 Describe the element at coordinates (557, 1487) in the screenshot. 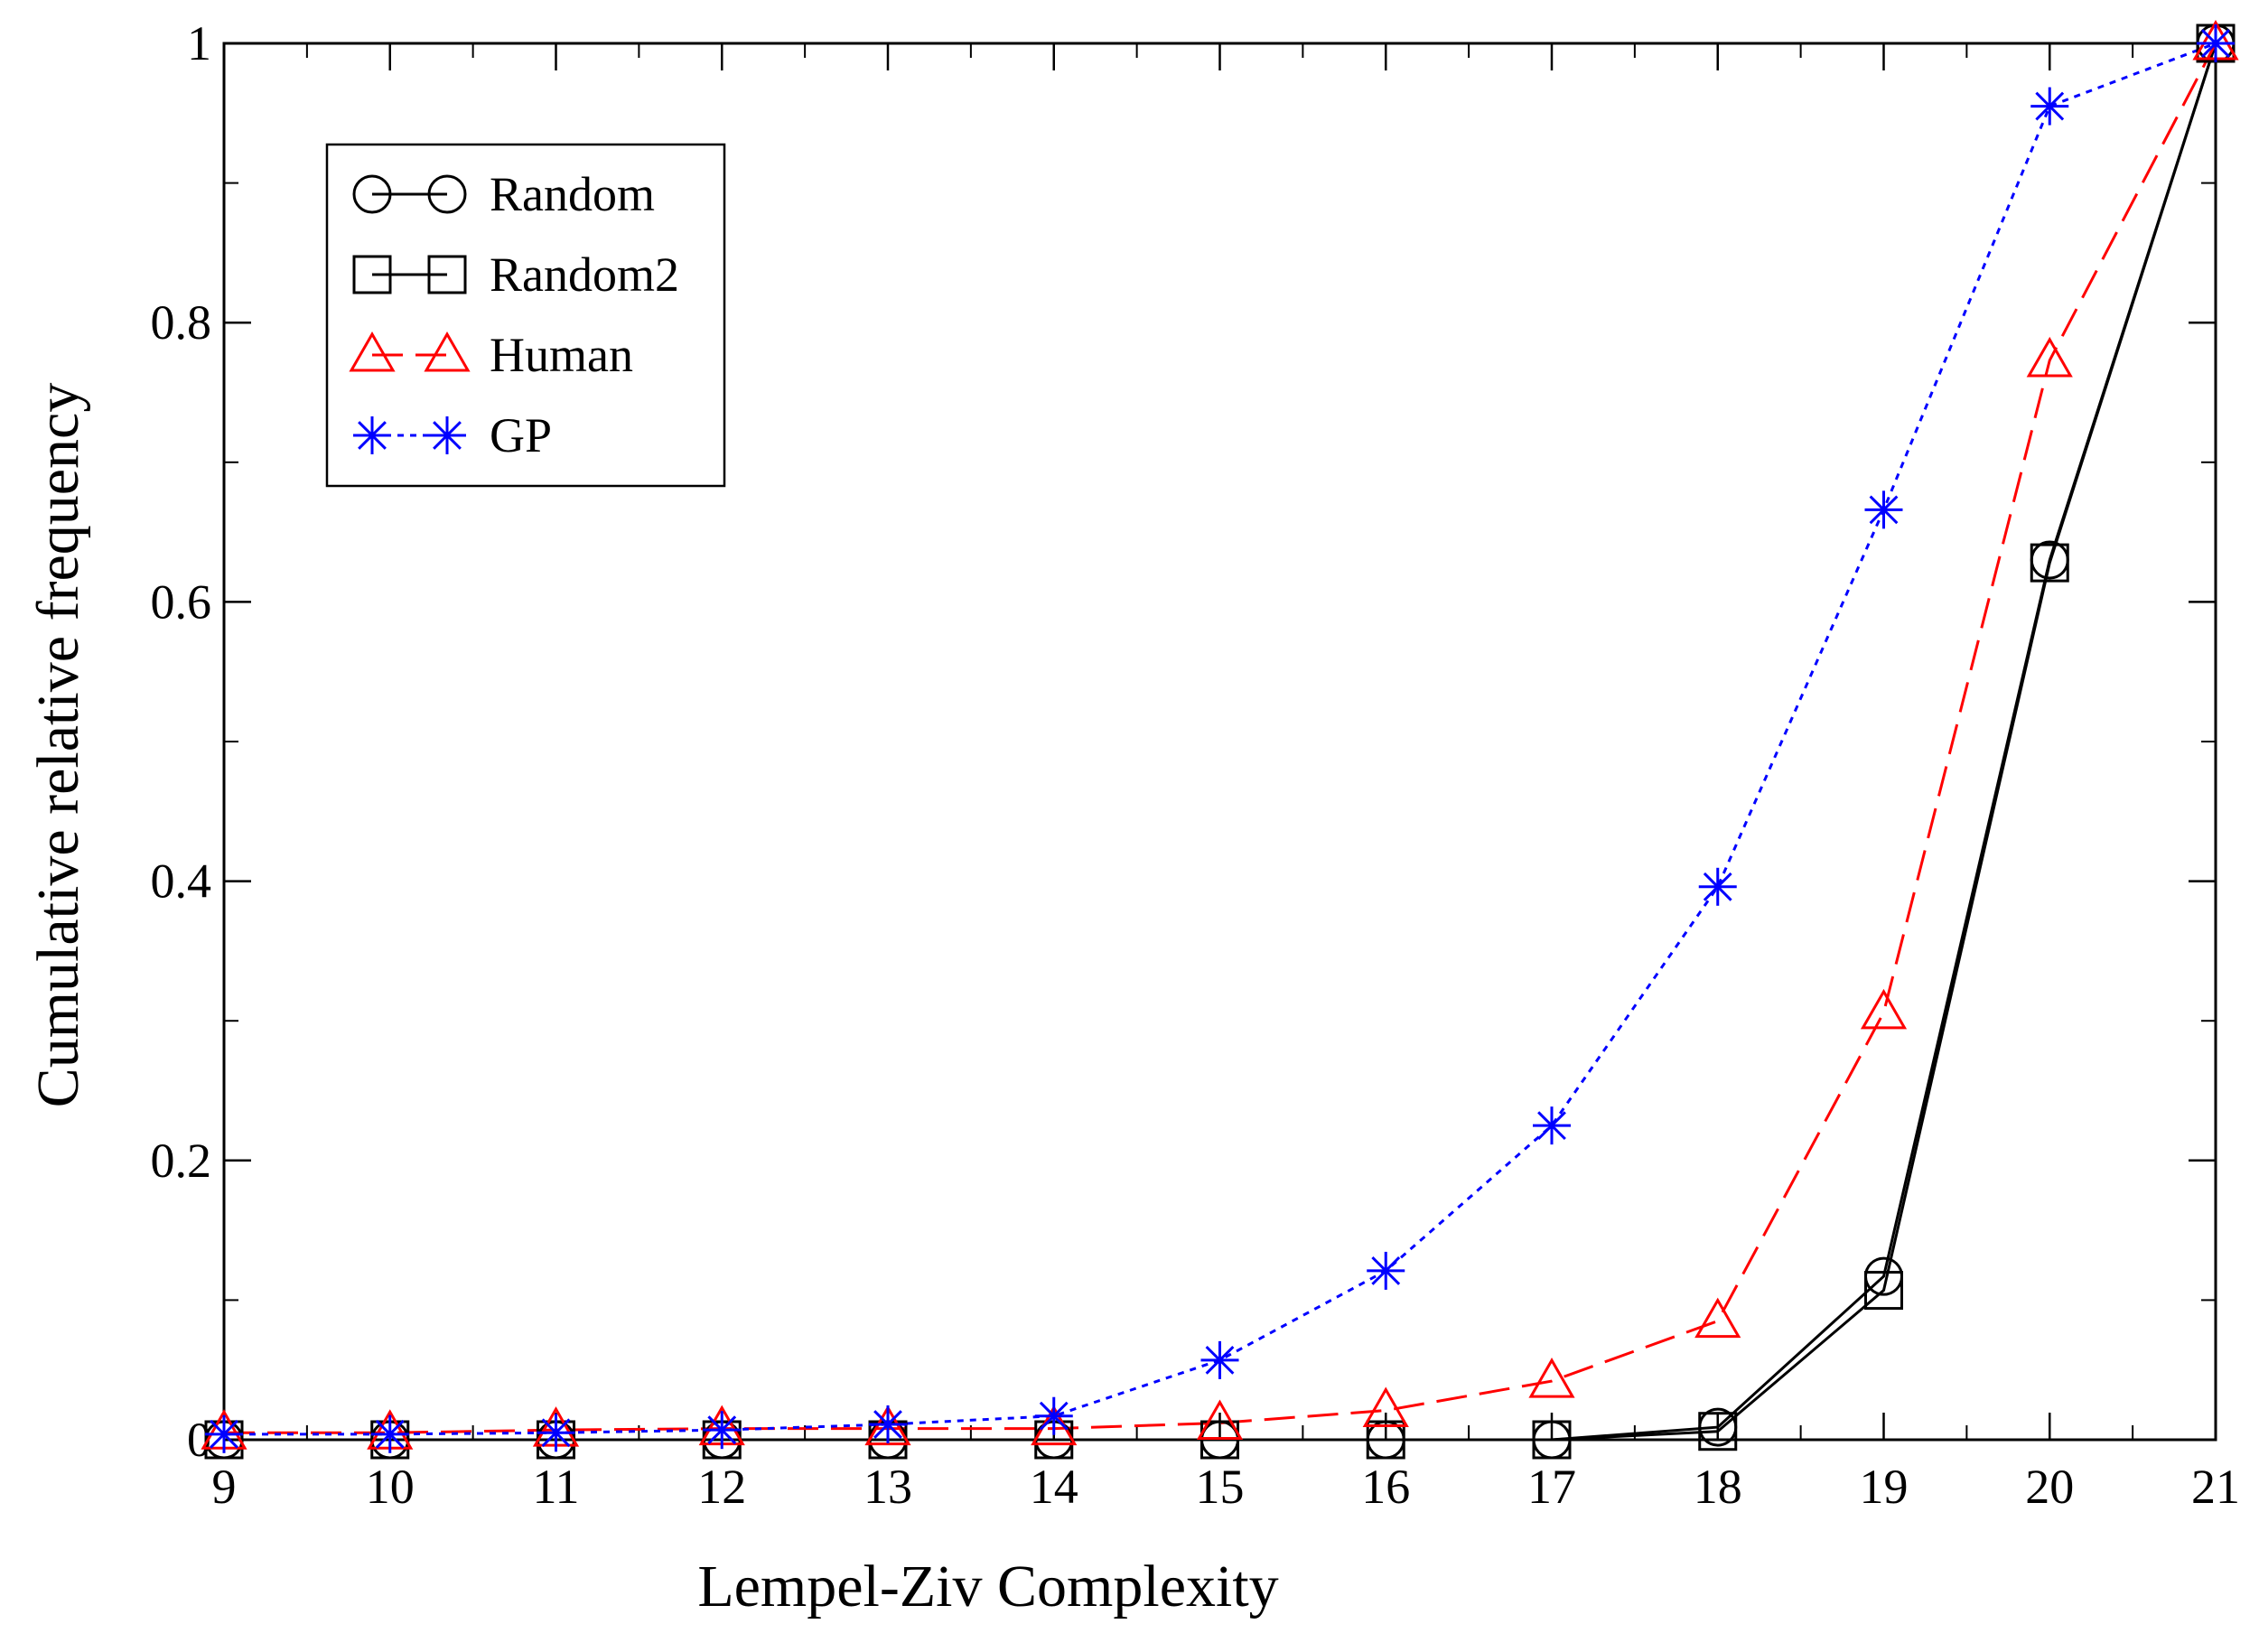

I see `x-tick-label: 11` at that location.